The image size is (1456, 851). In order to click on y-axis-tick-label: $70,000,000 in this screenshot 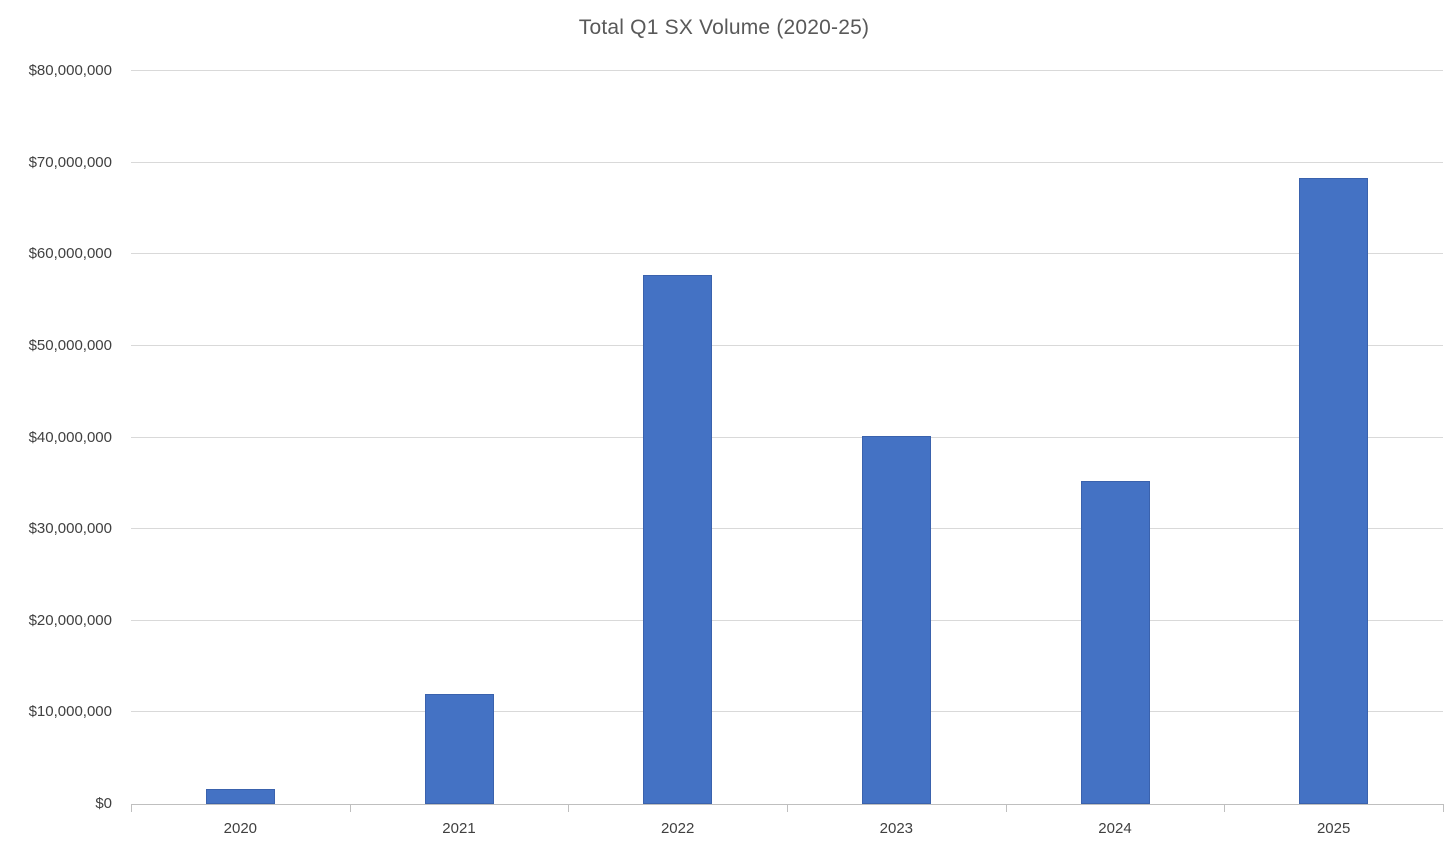, I will do `click(70, 162)`.